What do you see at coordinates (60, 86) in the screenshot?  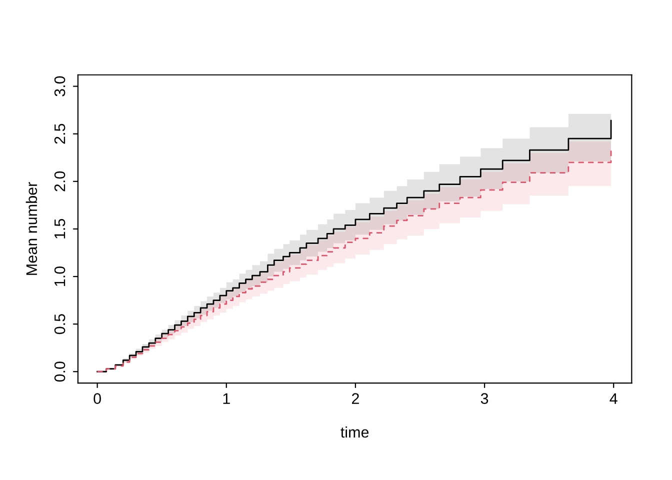 I see `y-tick-label: 3.0` at bounding box center [60, 86].